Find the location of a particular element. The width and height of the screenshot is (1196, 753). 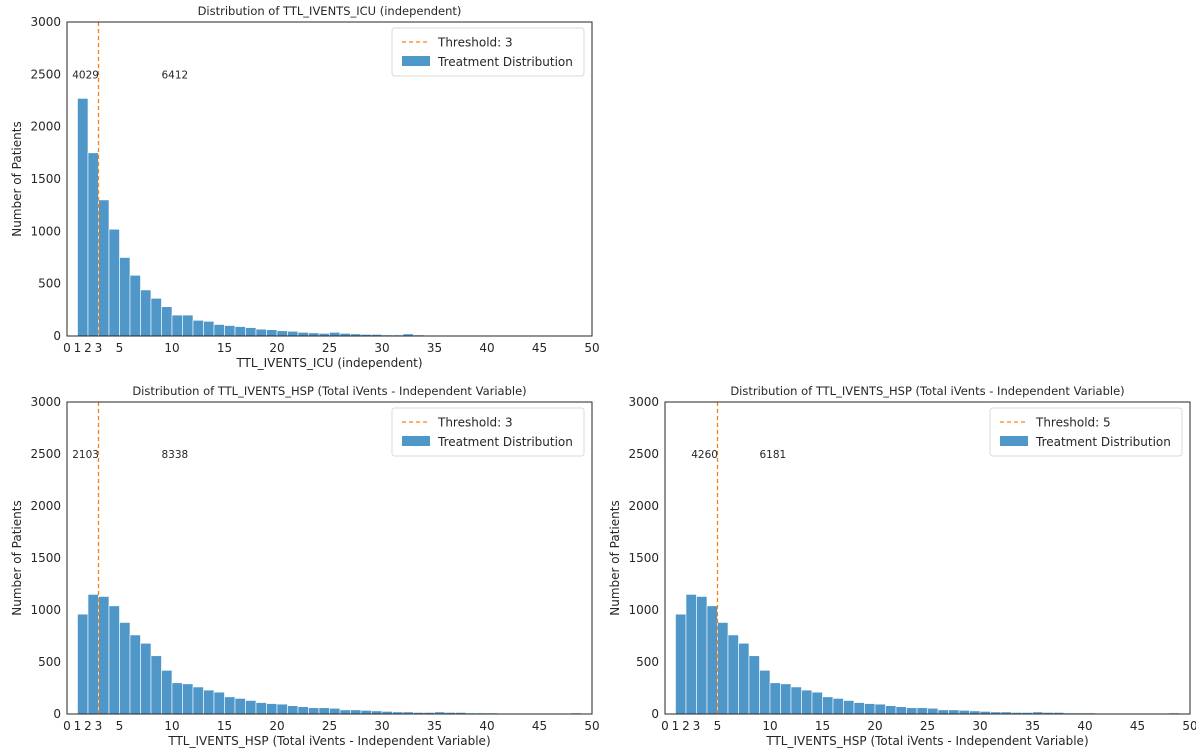

legend: Threshold: 3 Treatment Distribution is located at coordinates (488, 52).